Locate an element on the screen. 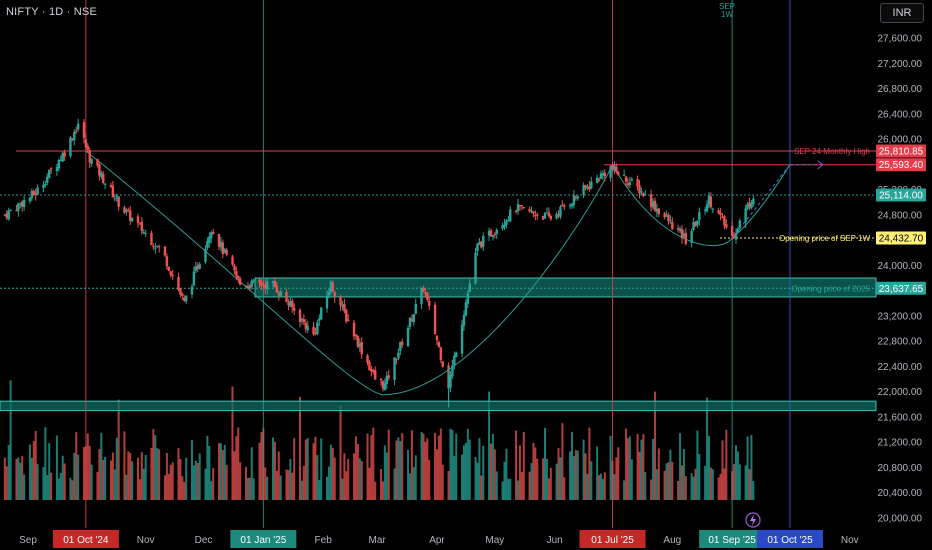 This screenshot has height=550, width=932. y-tick-label: 20,000.00 is located at coordinates (900, 519).